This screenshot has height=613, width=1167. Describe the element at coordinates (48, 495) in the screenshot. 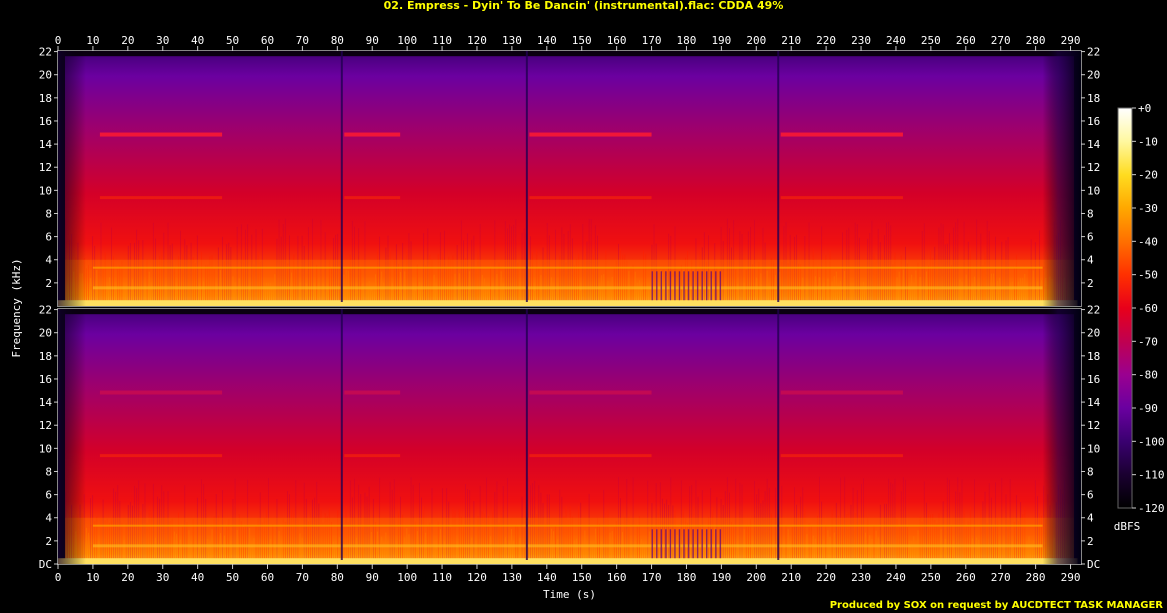

I see `y-tick-label: 6` at that location.